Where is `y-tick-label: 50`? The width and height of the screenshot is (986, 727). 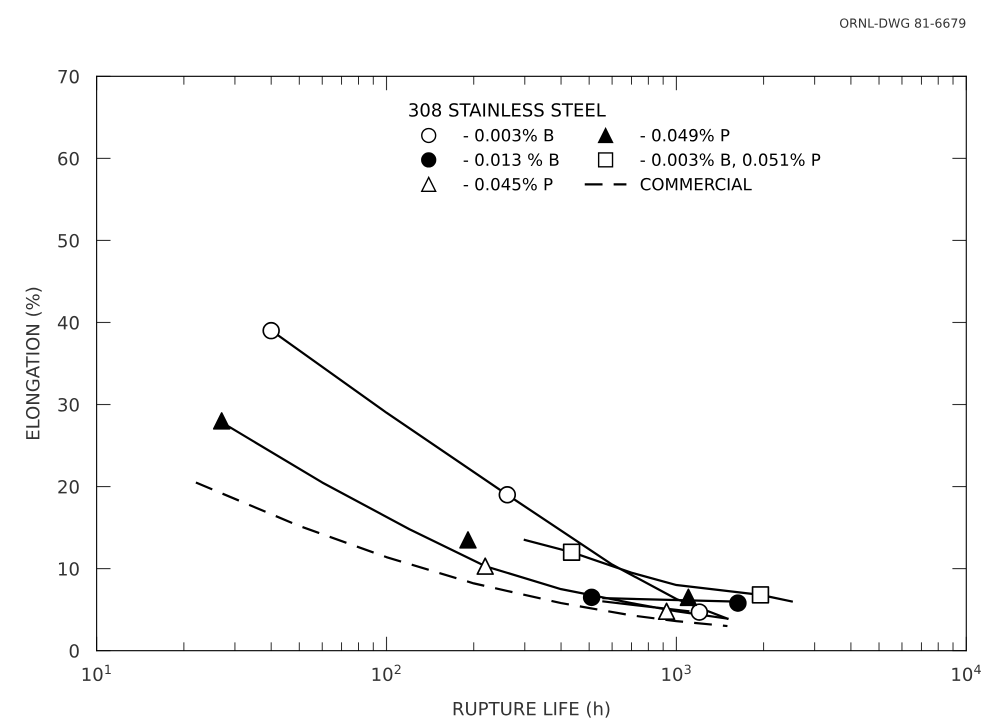
y-tick-label: 50 is located at coordinates (68, 241).